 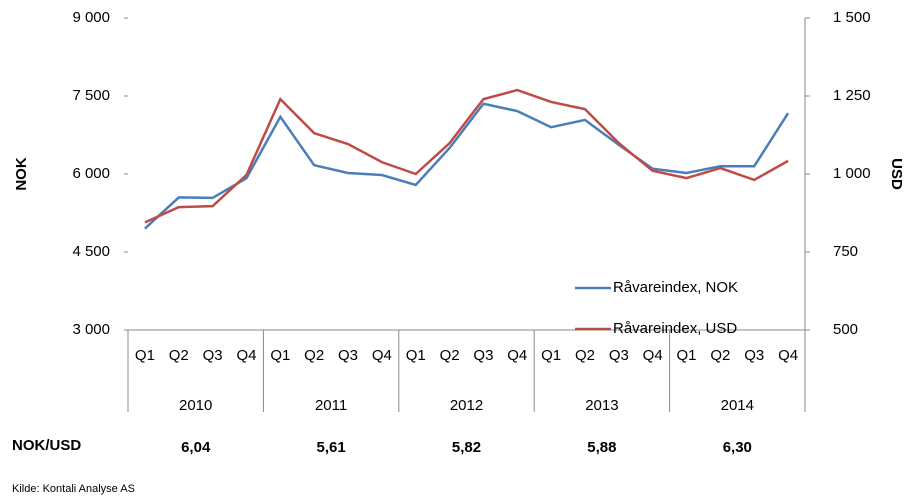 I want to click on rates-label: NOK/USD, so click(x=46, y=445).